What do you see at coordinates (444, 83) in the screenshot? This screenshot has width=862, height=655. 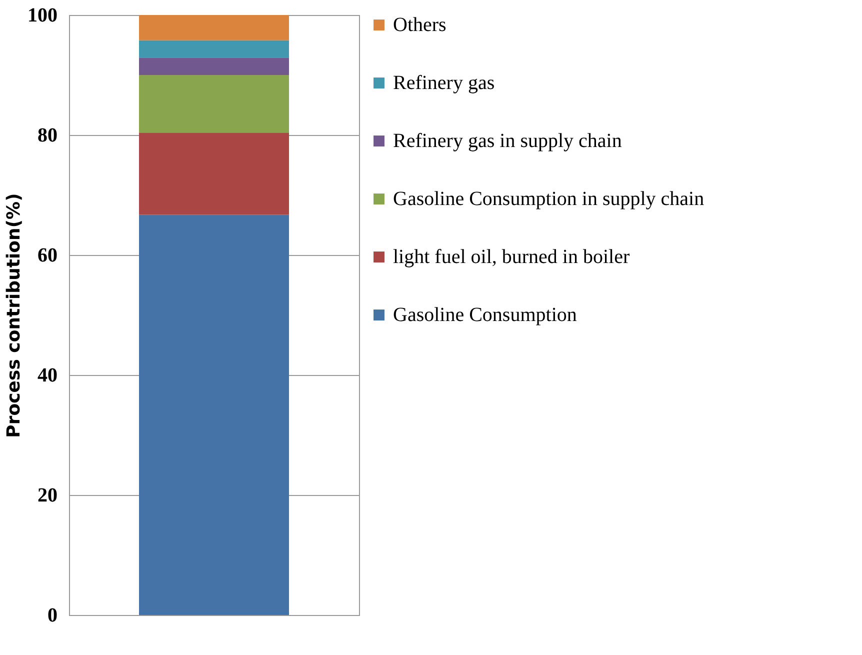 I see `legend-label: Refinery gas` at bounding box center [444, 83].